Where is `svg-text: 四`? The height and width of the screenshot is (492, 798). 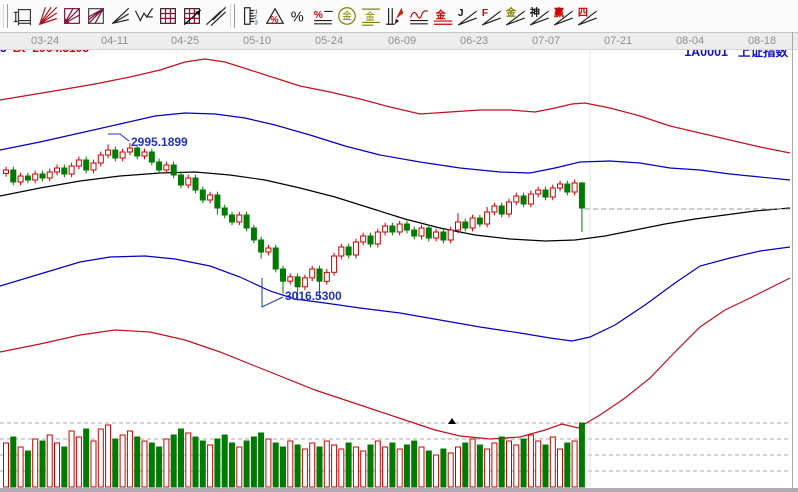 svg-text: 四 is located at coordinates (582, 13).